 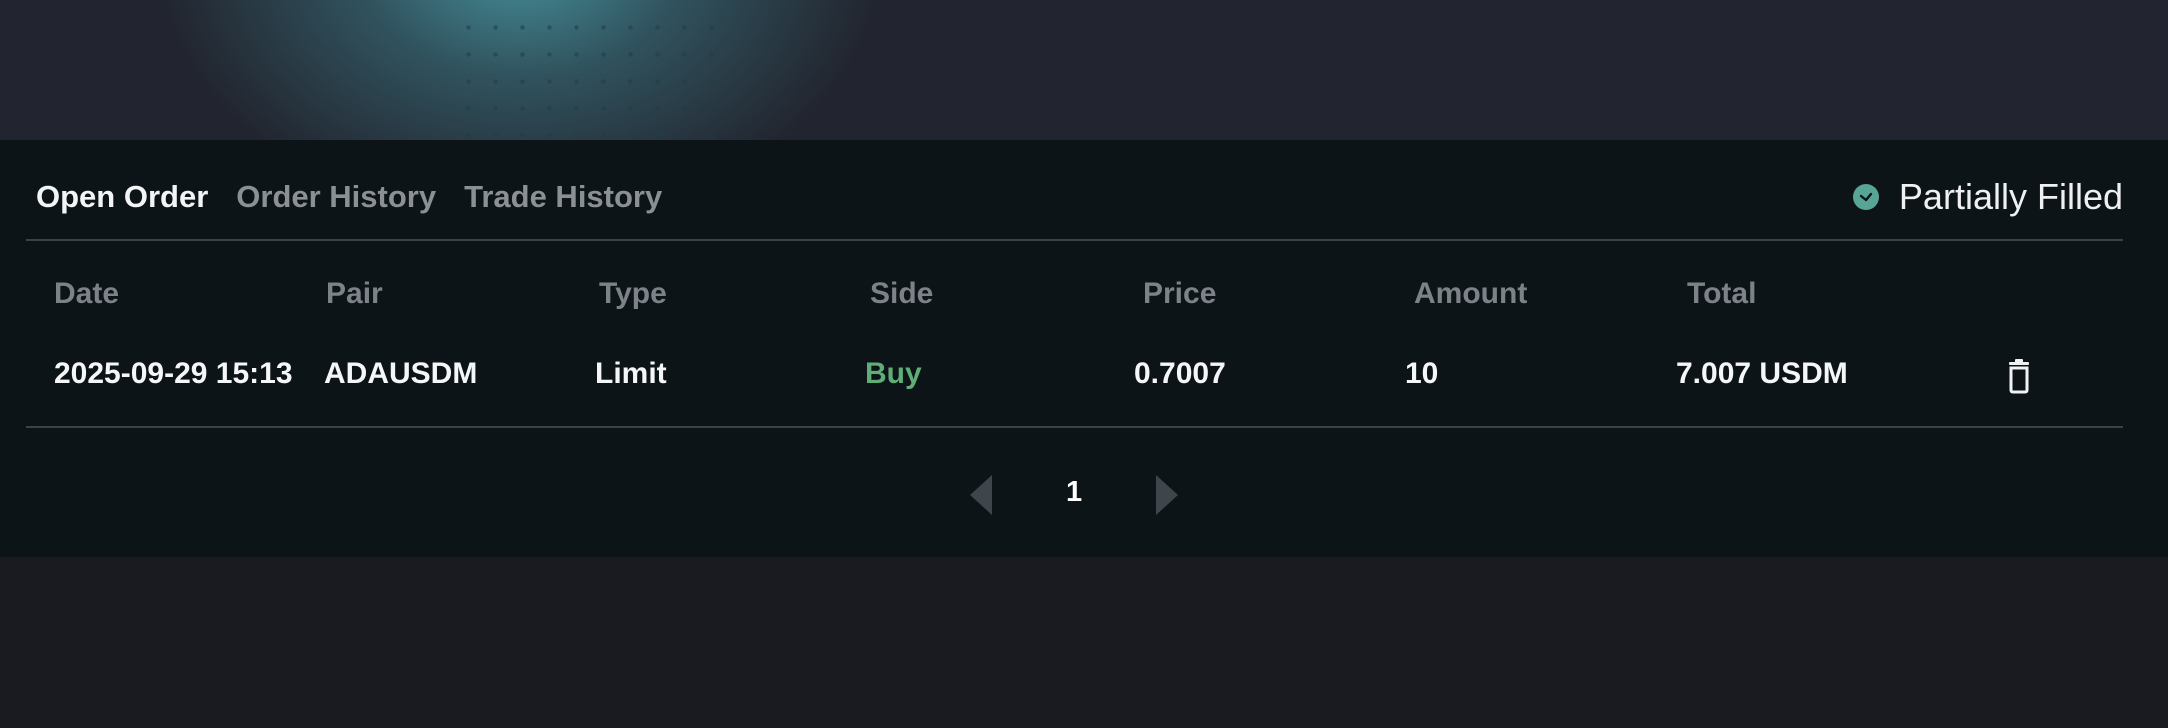 I want to click on cell-amount: 10, so click(x=1422, y=373).